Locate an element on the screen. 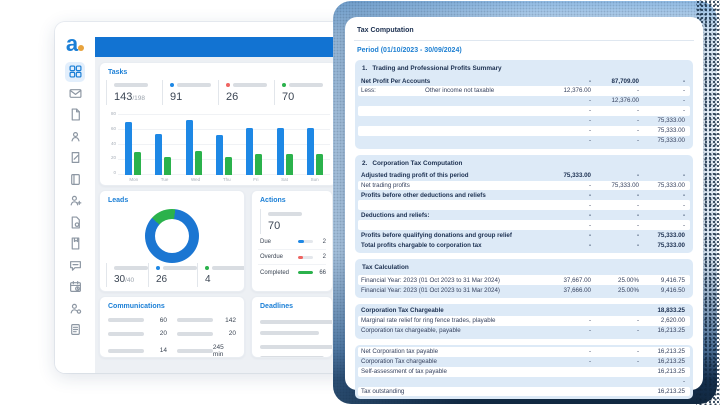 This screenshot has width=720, height=405. action-row: Overdue 2 is located at coordinates (292, 256).